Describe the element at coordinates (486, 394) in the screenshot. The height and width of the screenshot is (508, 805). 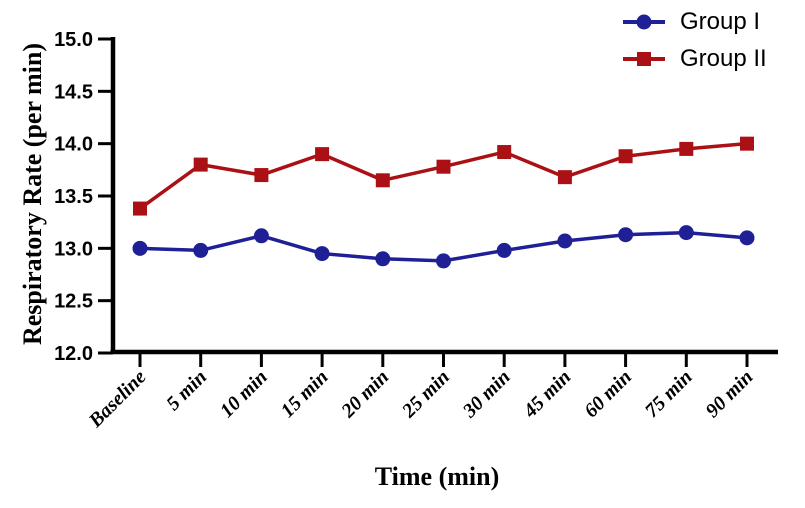
I see `x-tick-label: 30 min` at that location.